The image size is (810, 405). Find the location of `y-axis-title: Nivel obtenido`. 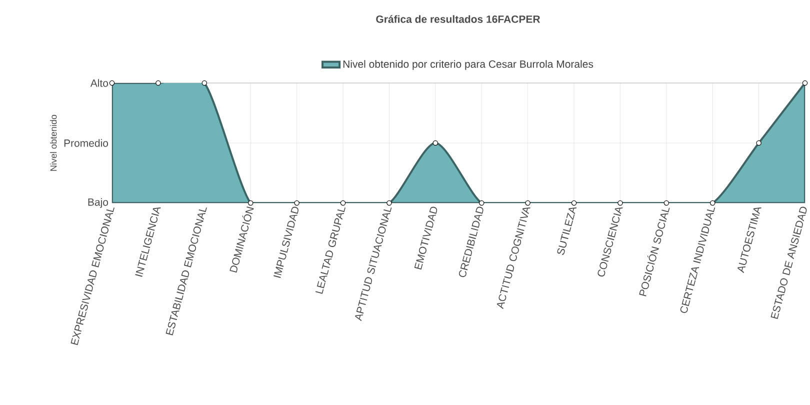

y-axis-title: Nivel obtenido is located at coordinates (53, 142).